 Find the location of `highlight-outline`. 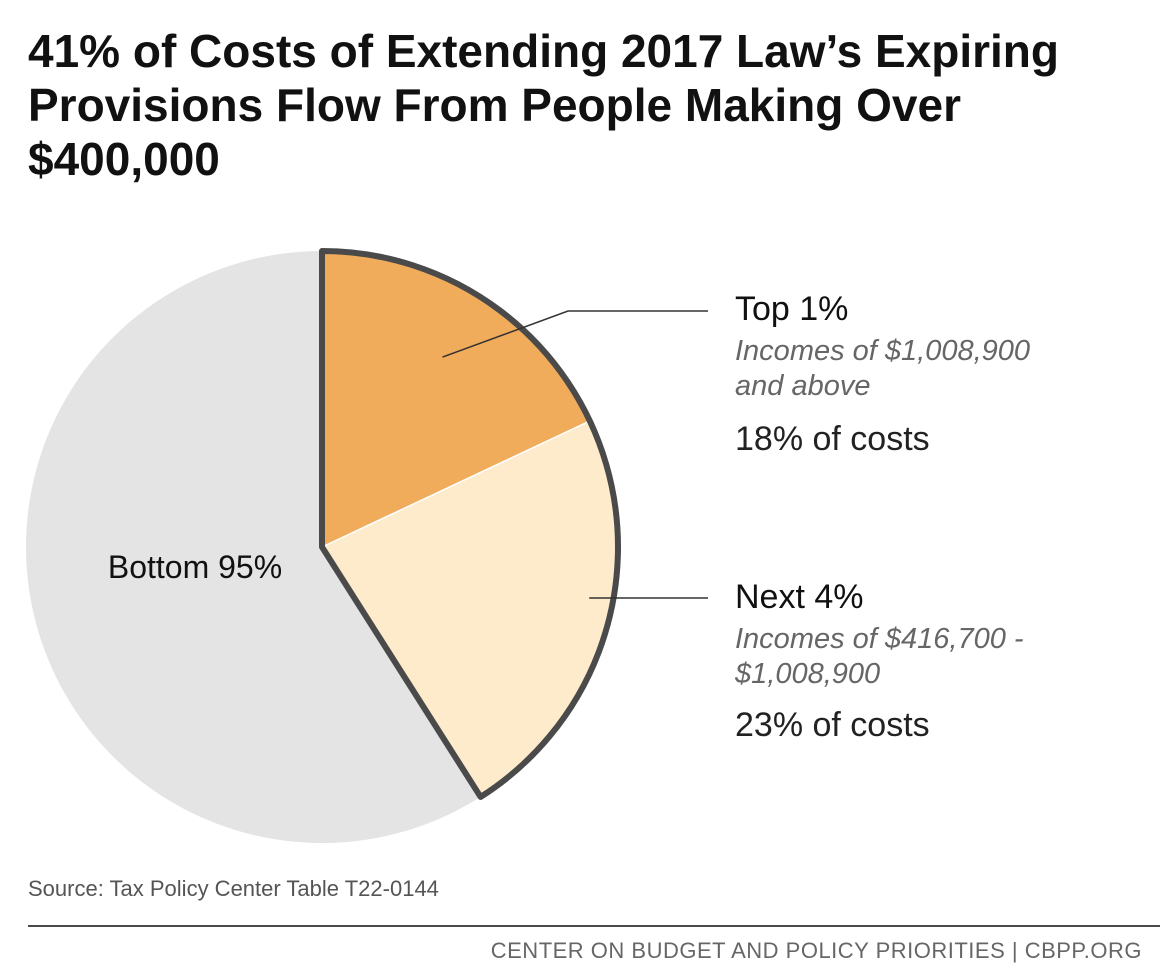

highlight-outline is located at coordinates (470, 524).